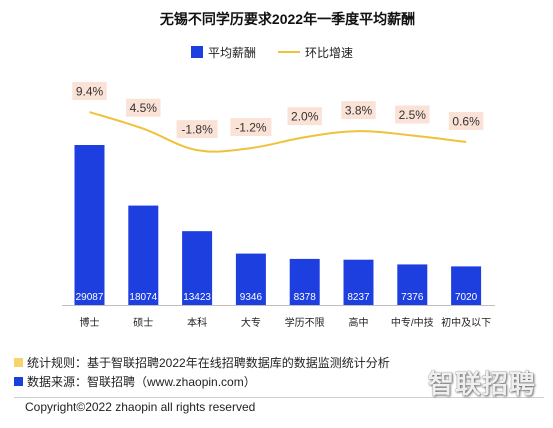 Image resolution: width=553 pixels, height=428 pixels. I want to click on note-rule-swatch, so click(18, 362).